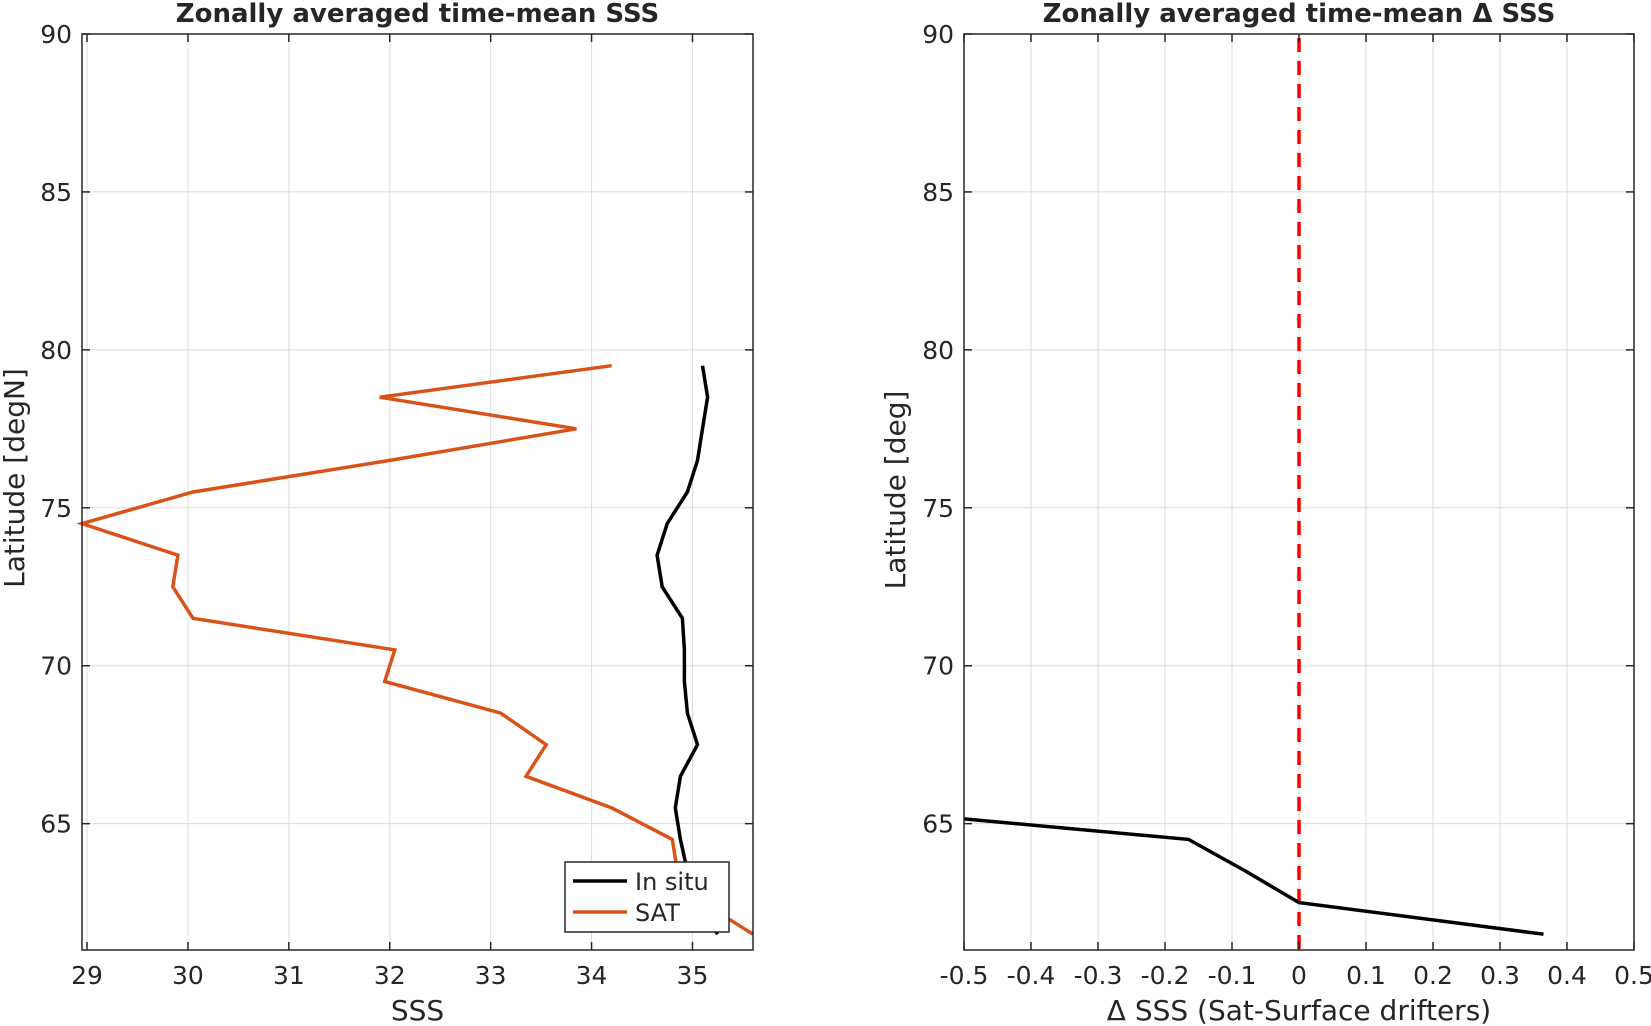 The height and width of the screenshot is (1026, 1651). I want to click on x-tick-label: 0.3, so click(1500, 975).